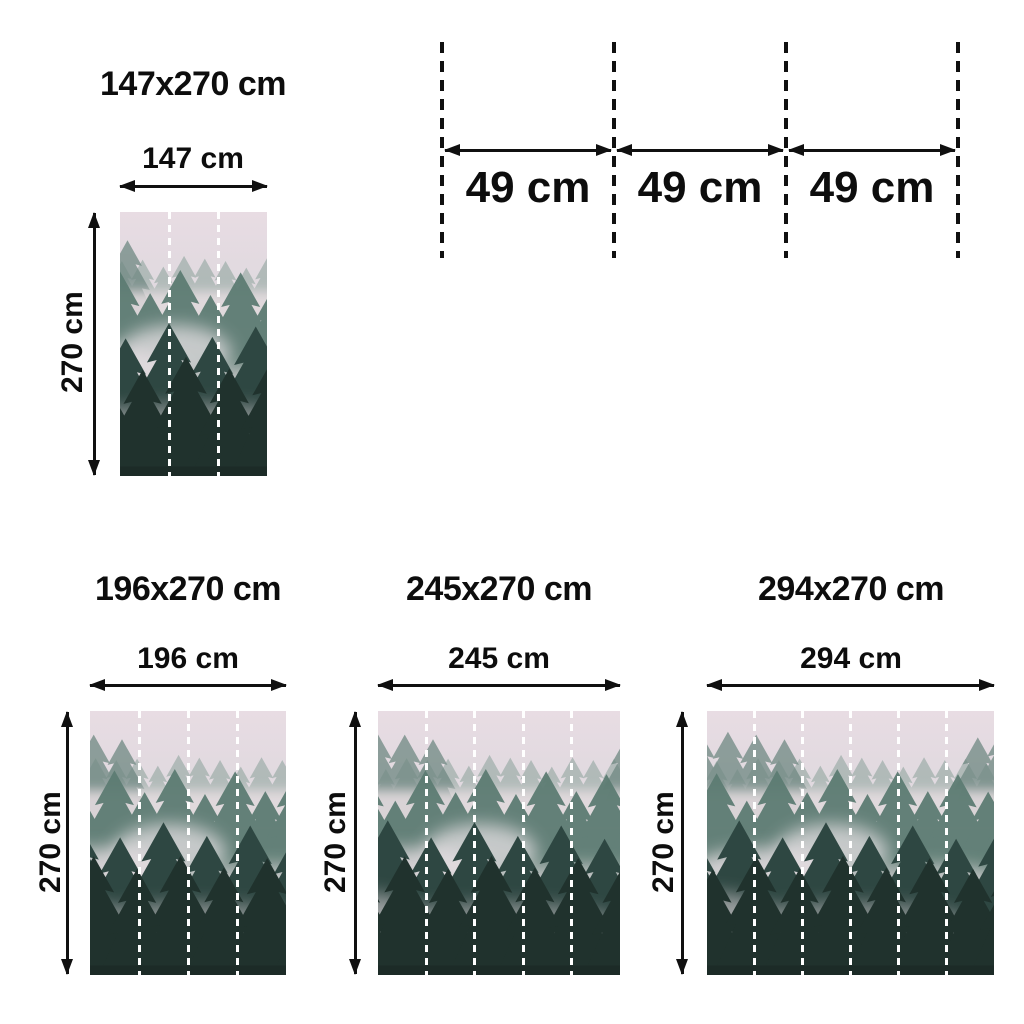 The height and width of the screenshot is (1024, 1024). Describe the element at coordinates (663, 842) in the screenshot. I see `height-label-294: 270 cm` at that location.